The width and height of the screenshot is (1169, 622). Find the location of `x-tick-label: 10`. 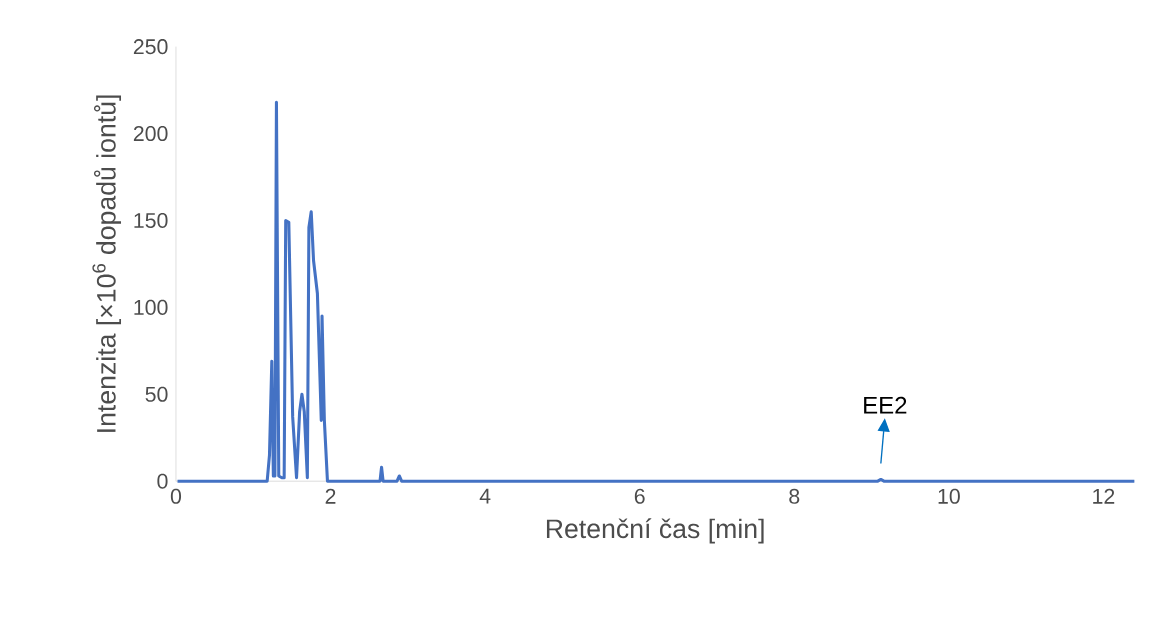

x-tick-label: 10 is located at coordinates (949, 496).